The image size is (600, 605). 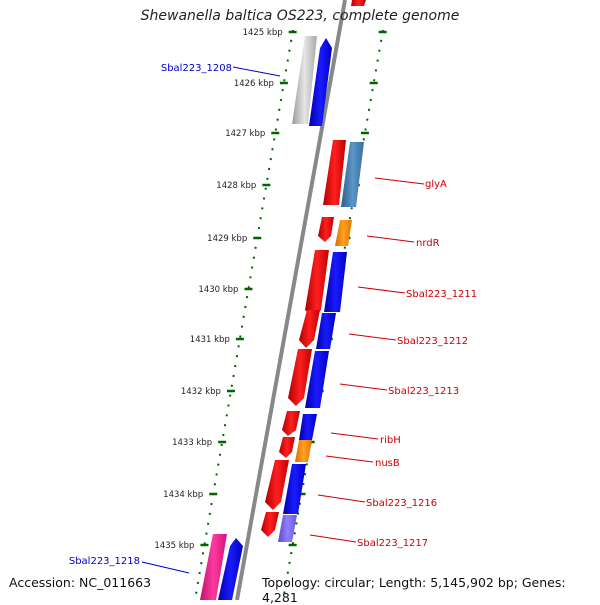 I want to click on left-label-sbal1218: Sbal223_1218, so click(x=104, y=561).